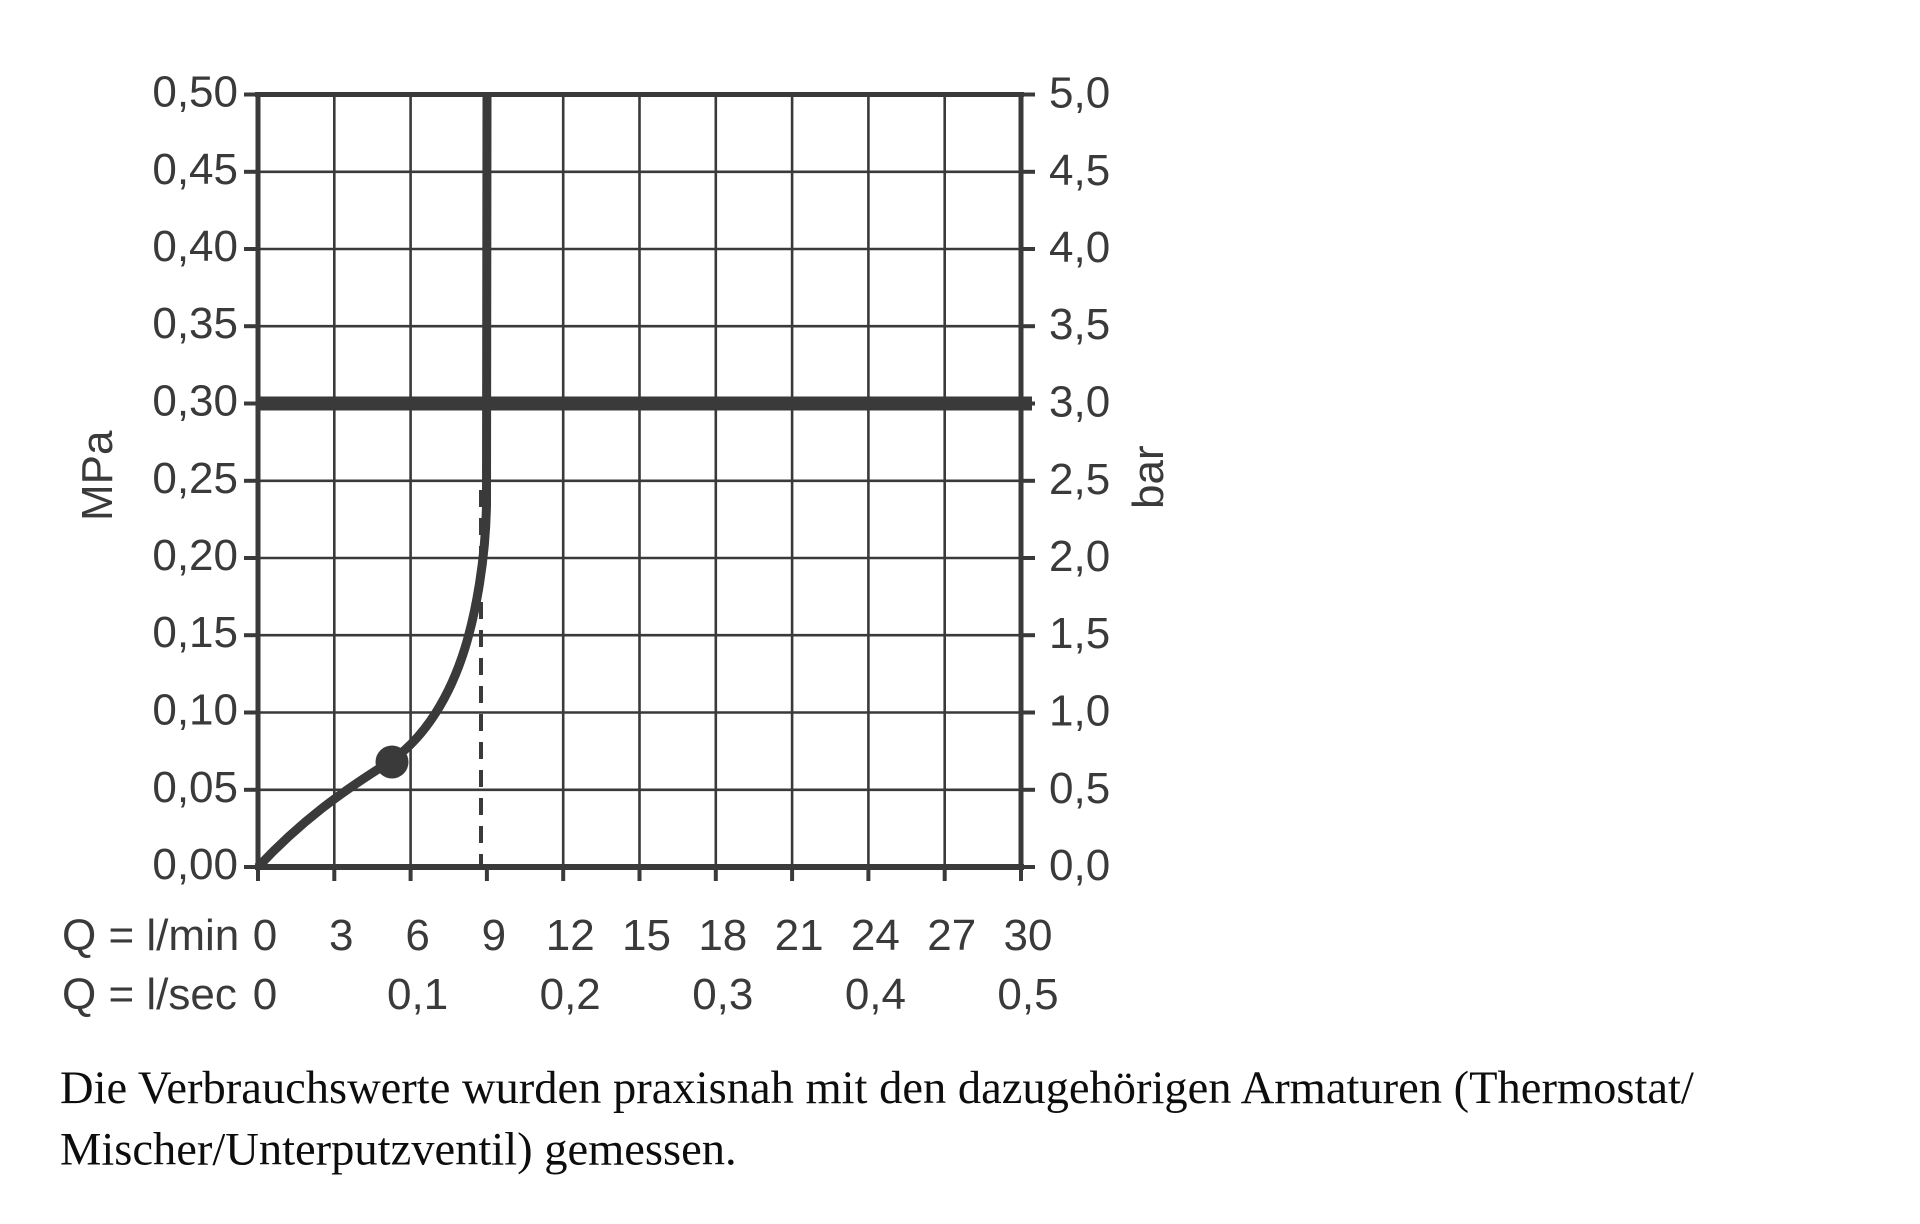 The height and width of the screenshot is (1224, 1920). I want to click on svg-text: 0,05, so click(195, 787).